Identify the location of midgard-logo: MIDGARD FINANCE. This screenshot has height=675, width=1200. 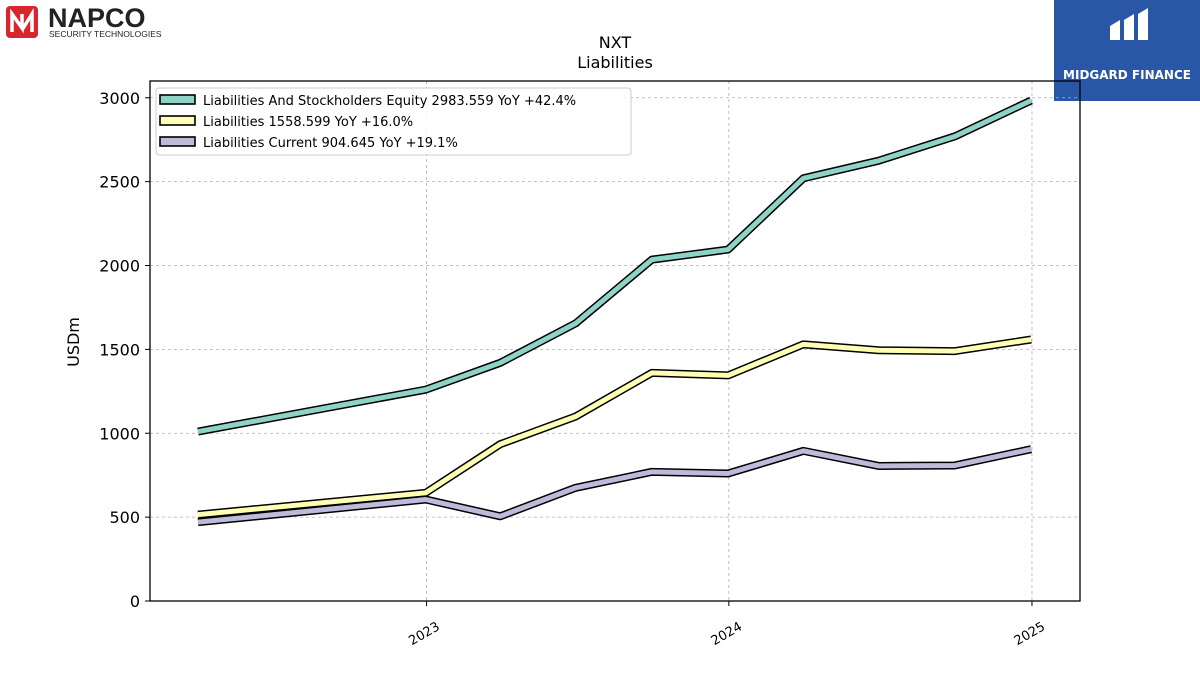
(1127, 50).